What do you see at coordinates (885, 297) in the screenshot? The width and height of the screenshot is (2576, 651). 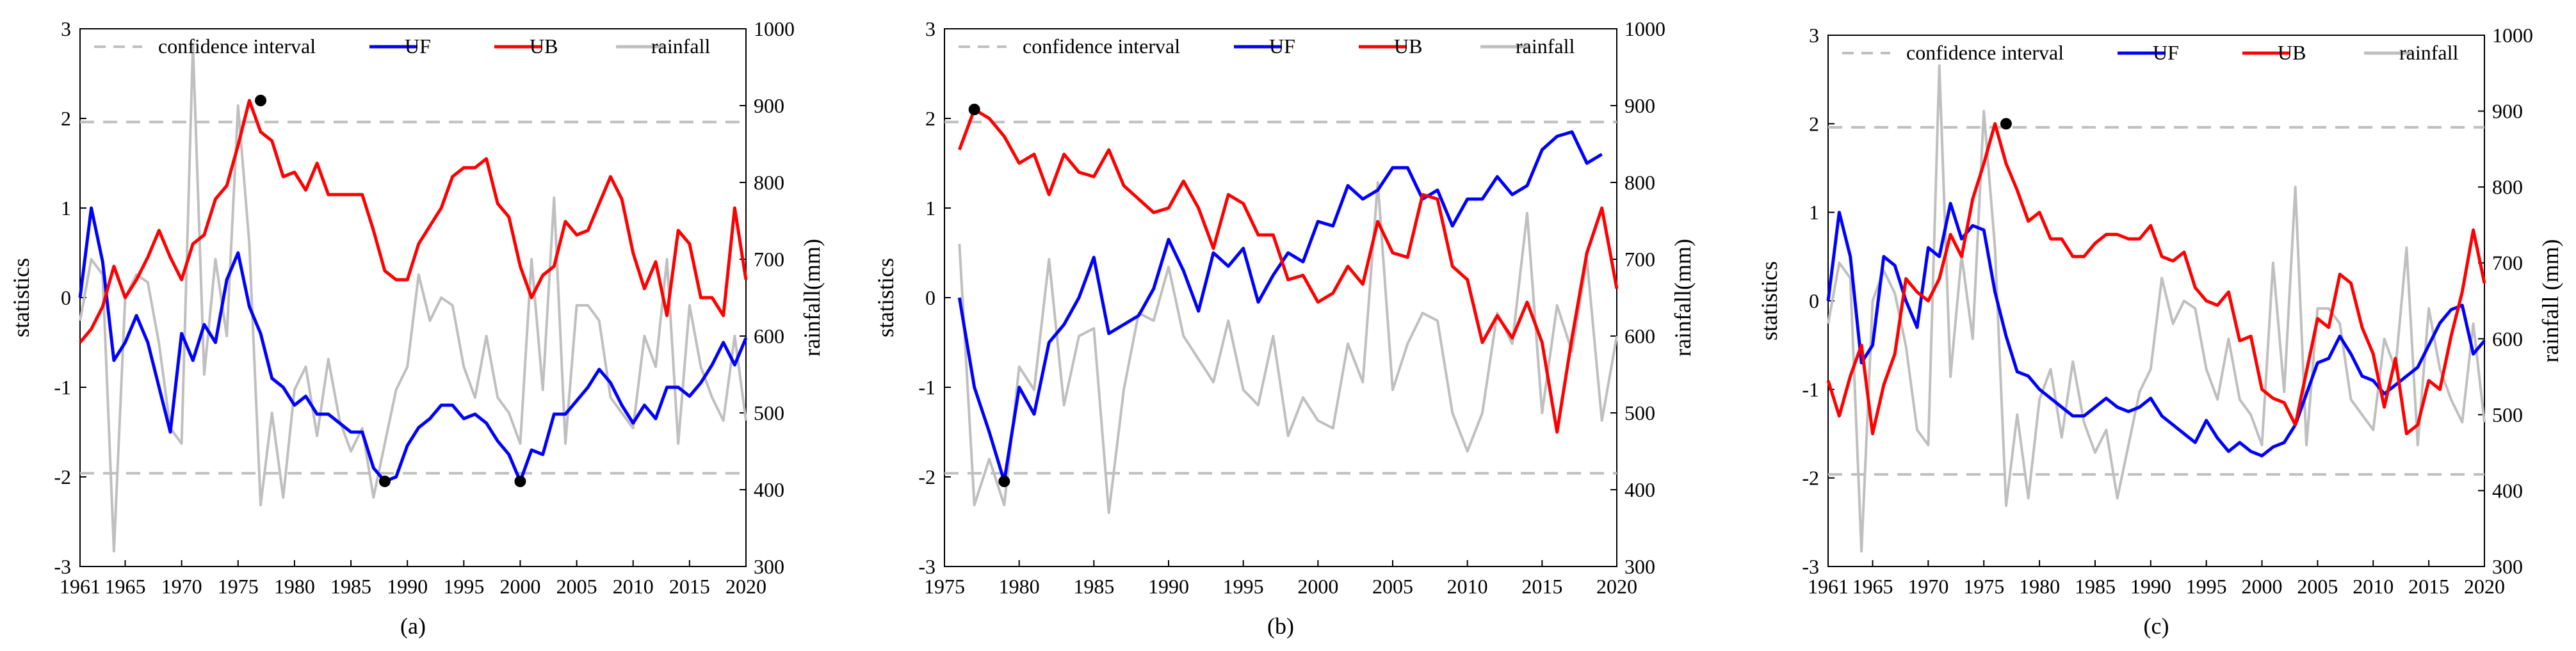 I see `y-axis-title: statistics` at bounding box center [885, 297].